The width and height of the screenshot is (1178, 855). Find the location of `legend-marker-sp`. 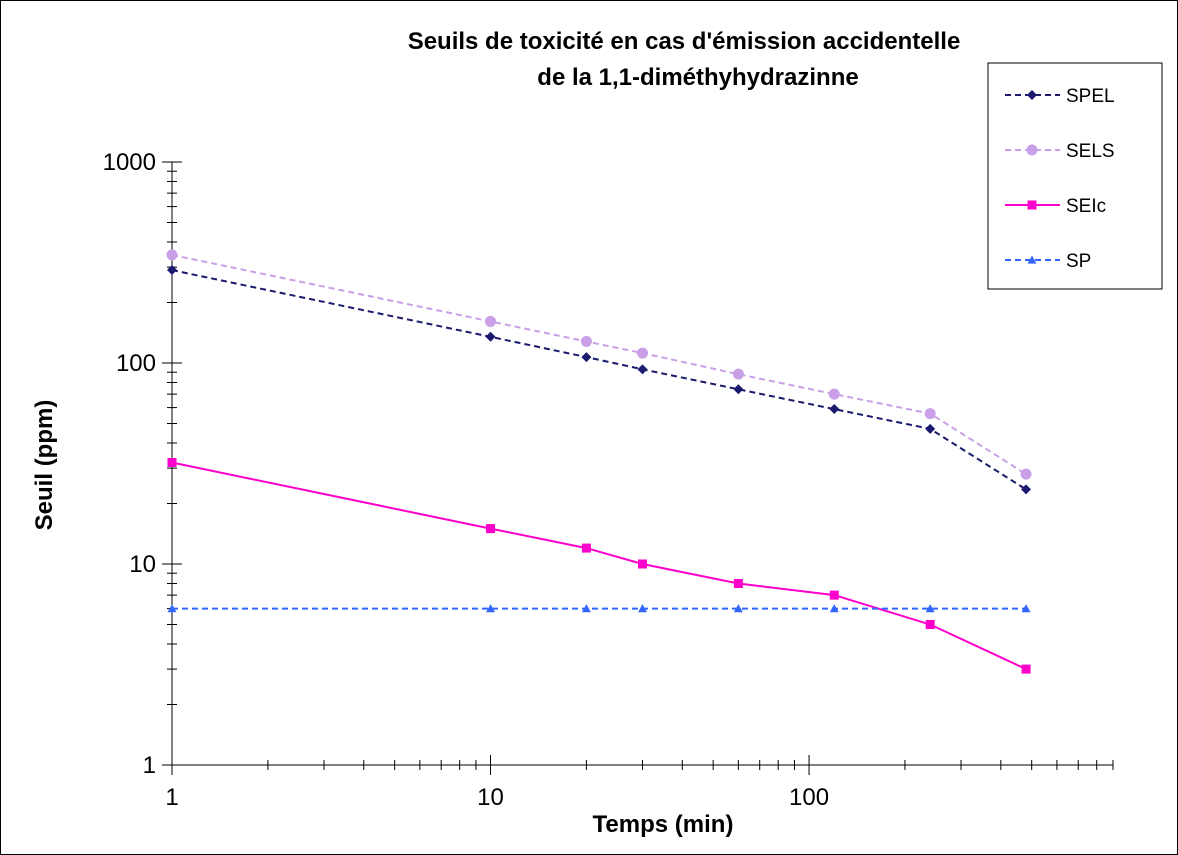

legend-marker-sp is located at coordinates (1032, 259).